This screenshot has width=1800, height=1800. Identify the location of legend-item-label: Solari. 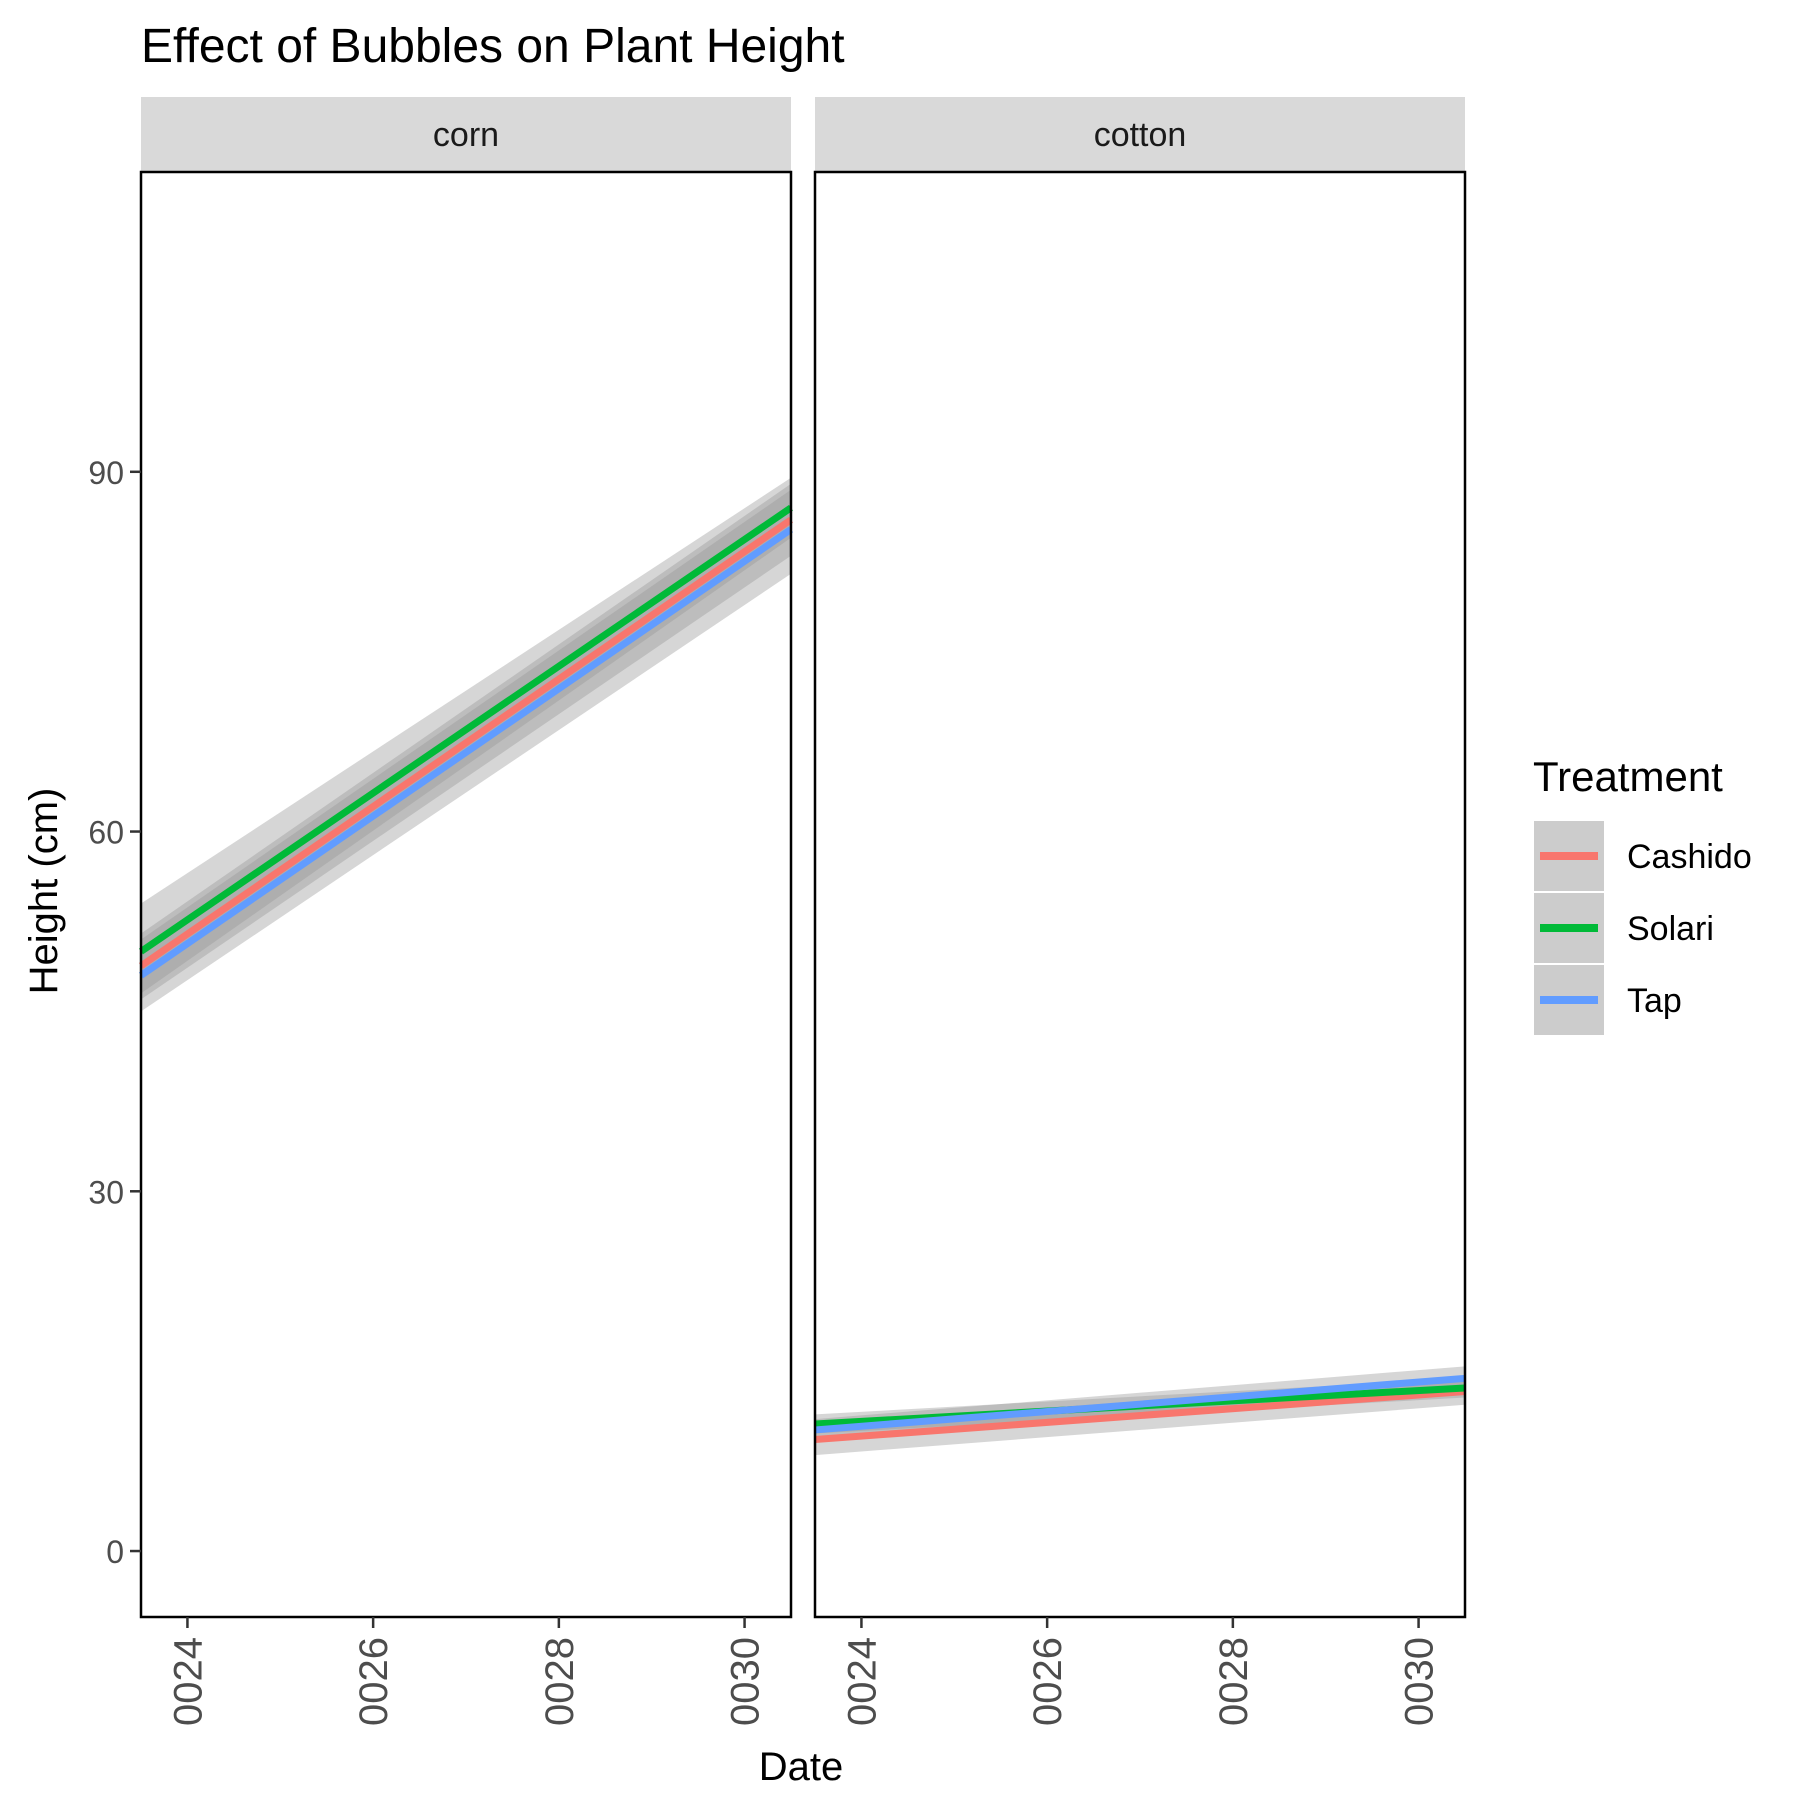
(1670, 929).